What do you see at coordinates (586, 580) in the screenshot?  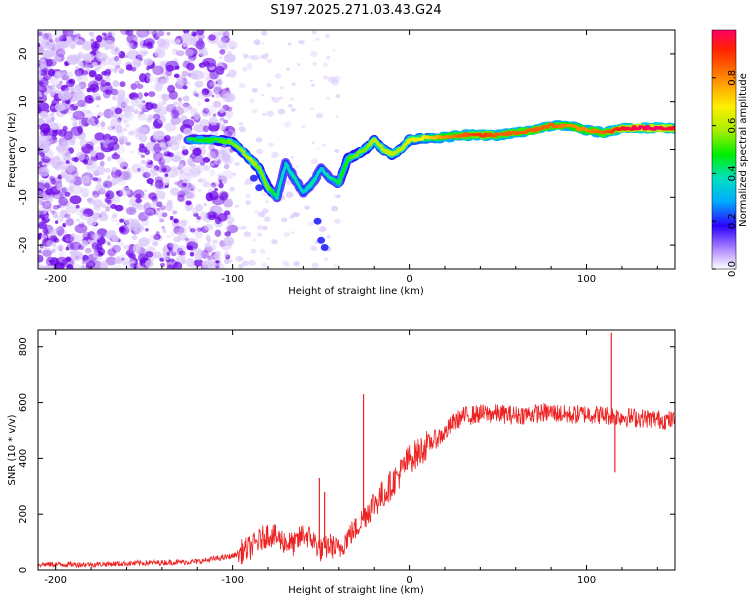 I see `snr-x-tick-label: 100` at bounding box center [586, 580].